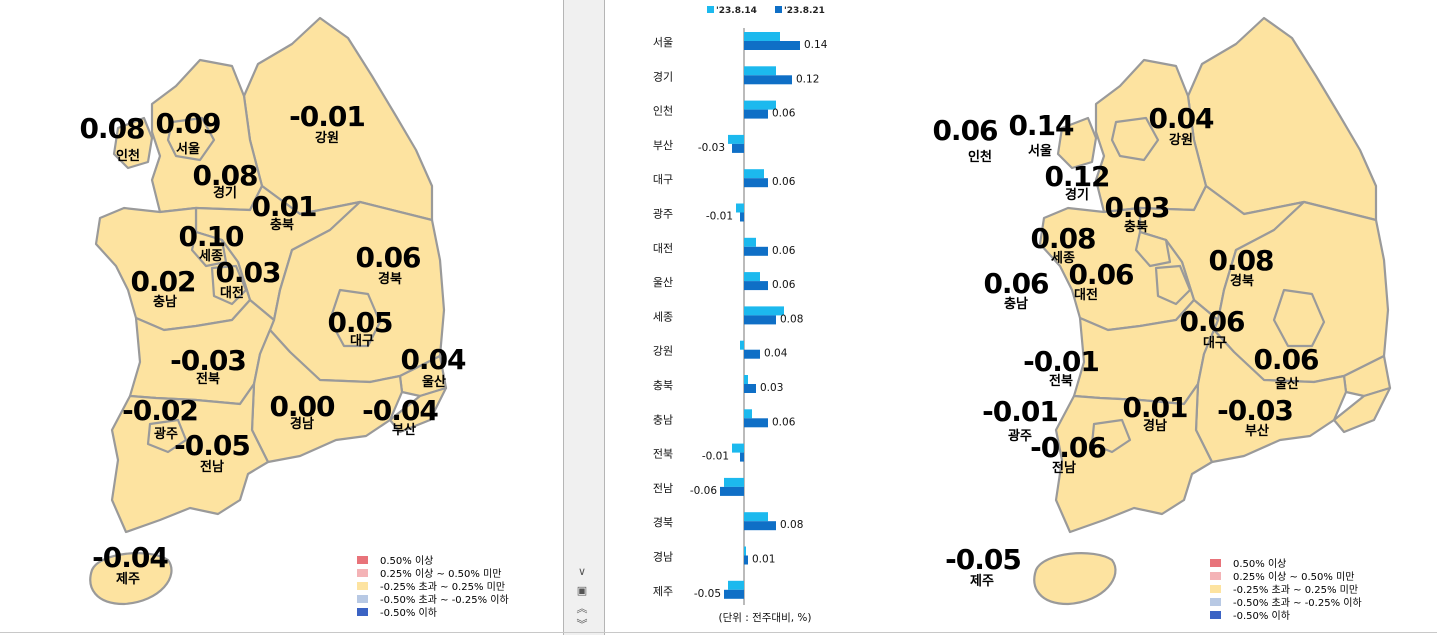 This screenshot has height=639, width=1437. I want to click on chevron-down-icon: ∨, so click(582, 571).